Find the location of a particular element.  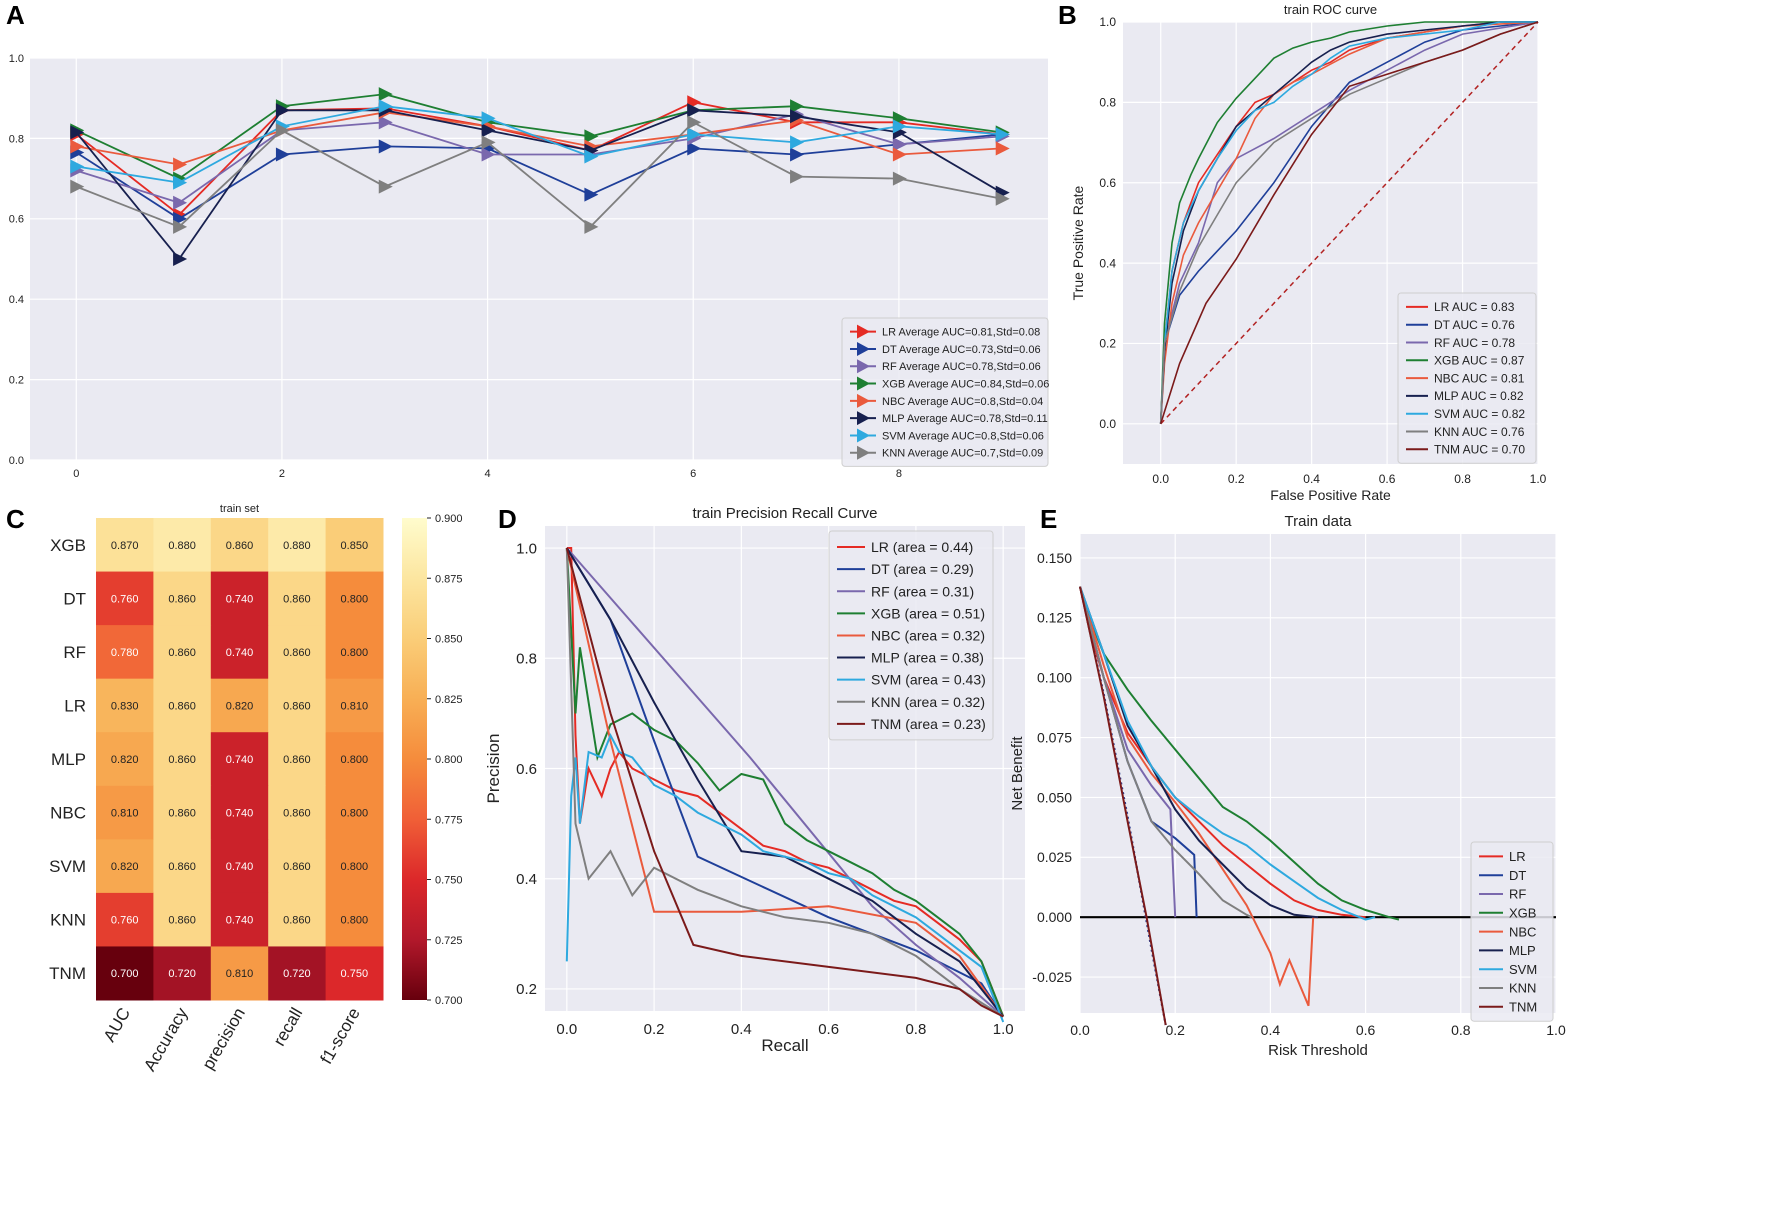

legend-label-xgb: XGB (area = 0.51) is located at coordinates (928, 613).